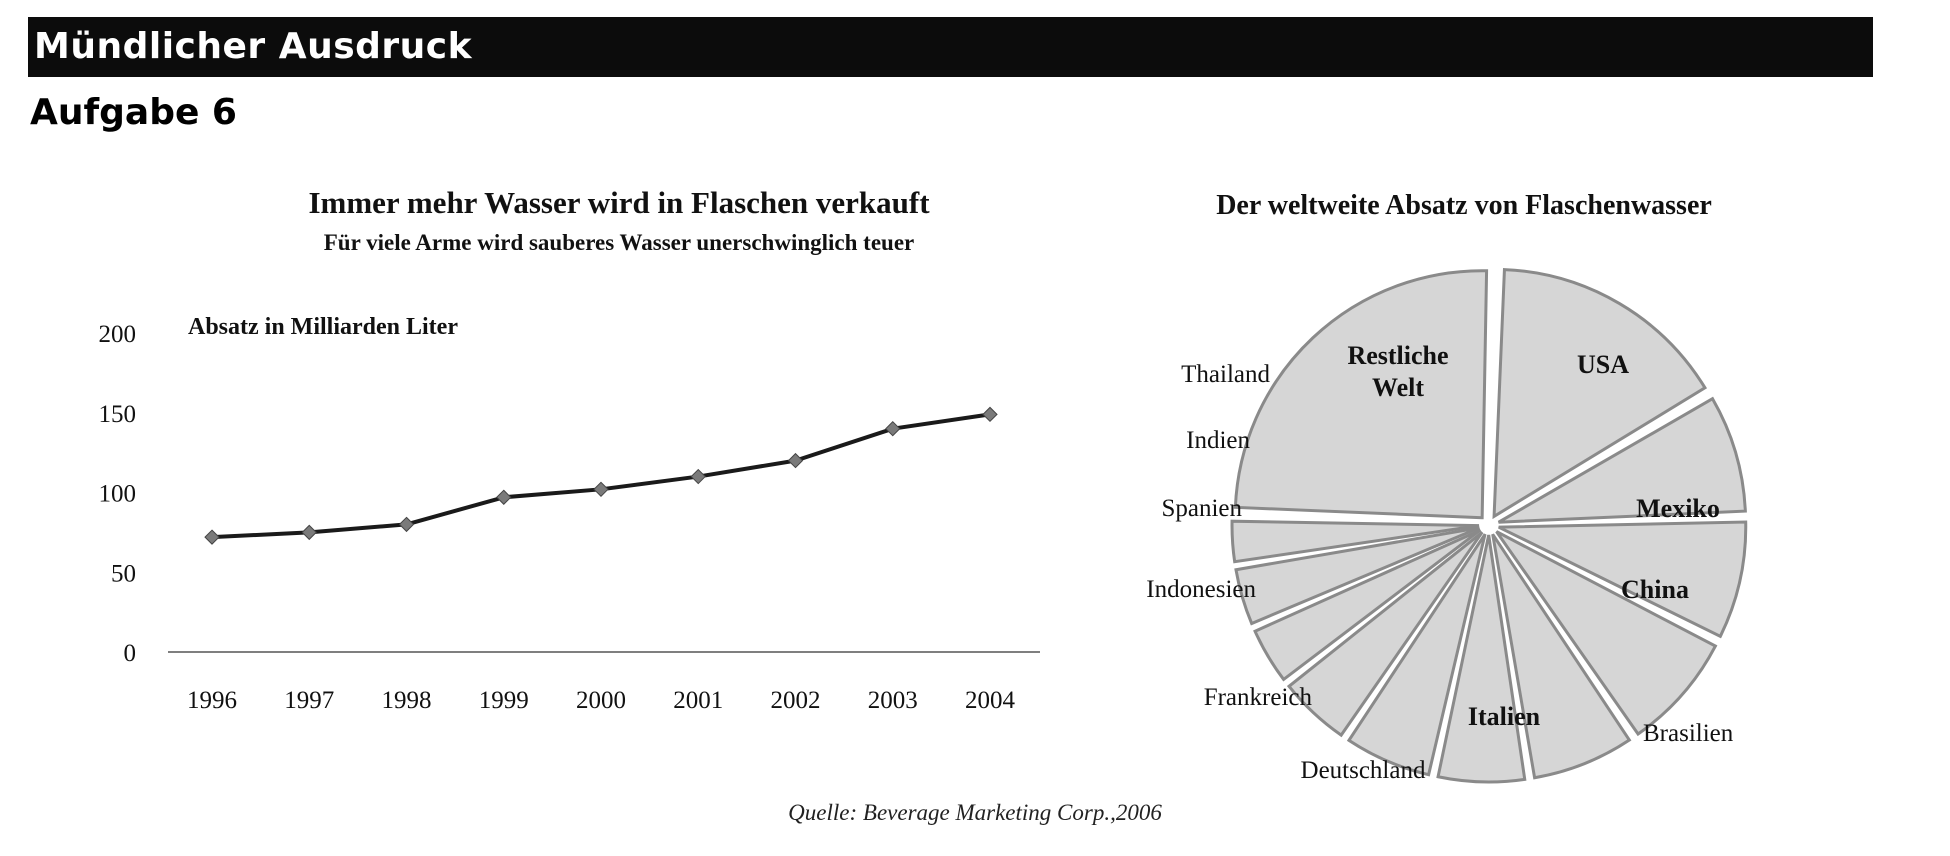 Image resolution: width=1950 pixels, height=856 pixels. Describe the element at coordinates (1363, 770) in the screenshot. I see `pie-slice-label: Deutschland` at that location.